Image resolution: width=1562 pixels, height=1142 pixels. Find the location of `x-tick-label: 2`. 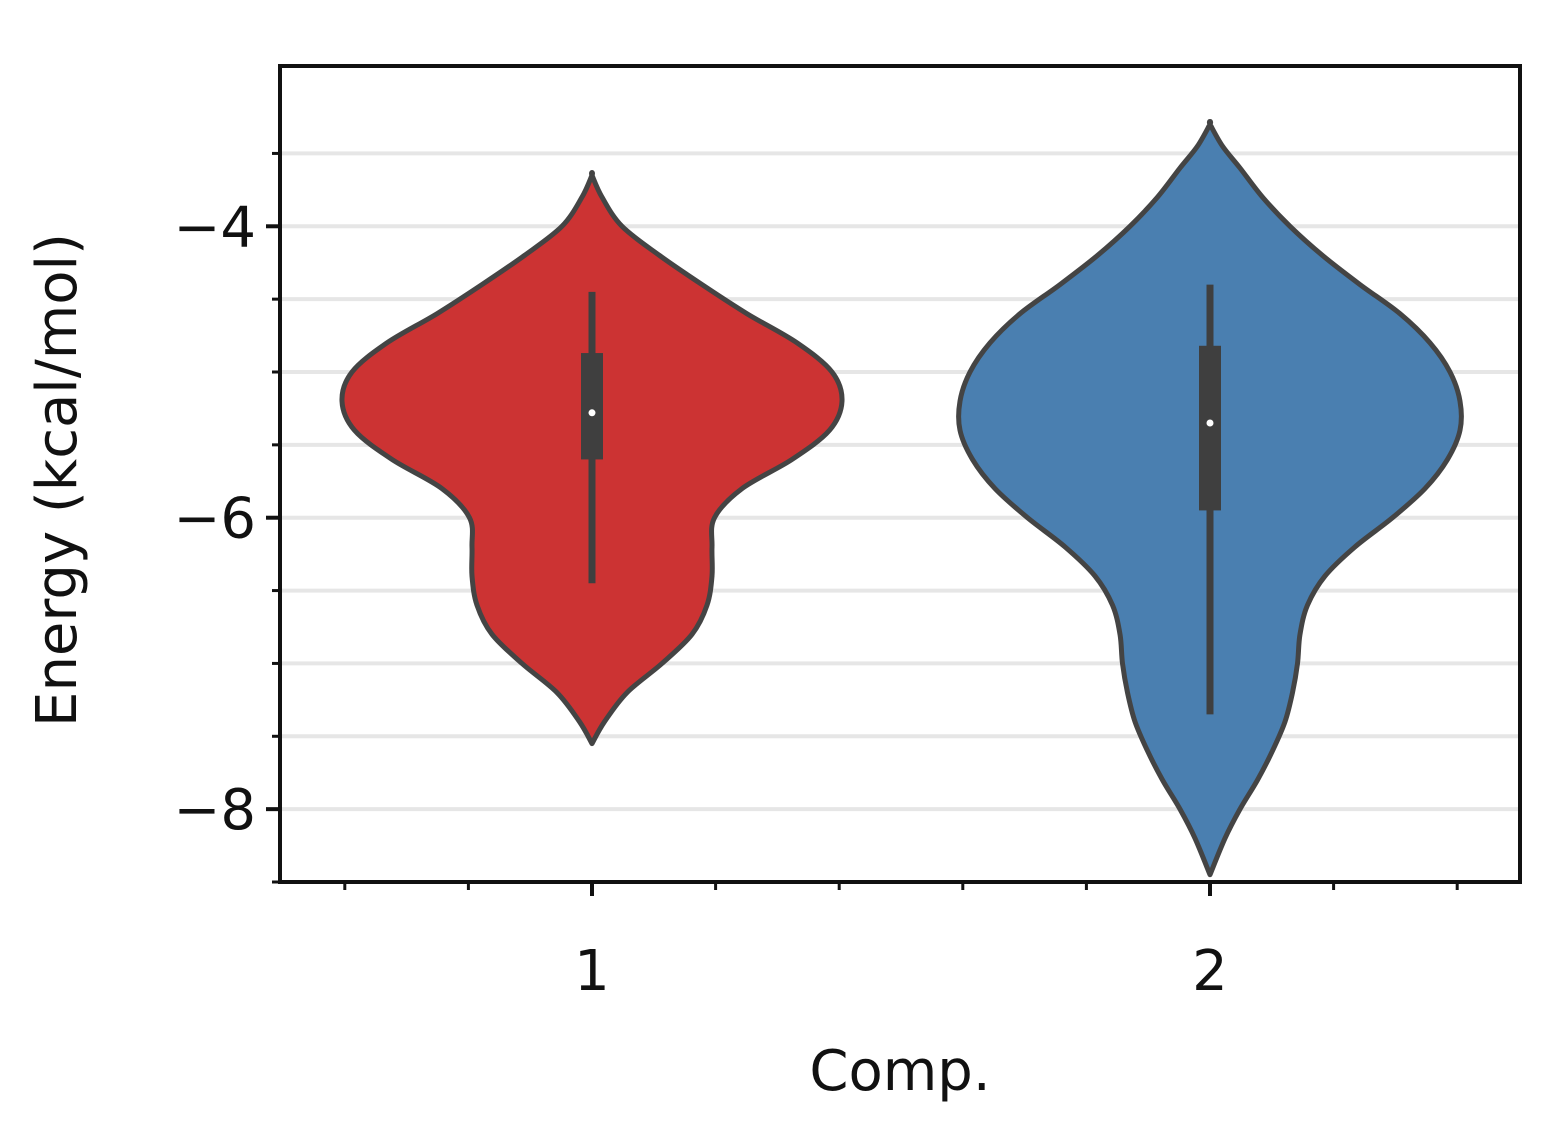

x-tick-label: 2 is located at coordinates (1210, 971).